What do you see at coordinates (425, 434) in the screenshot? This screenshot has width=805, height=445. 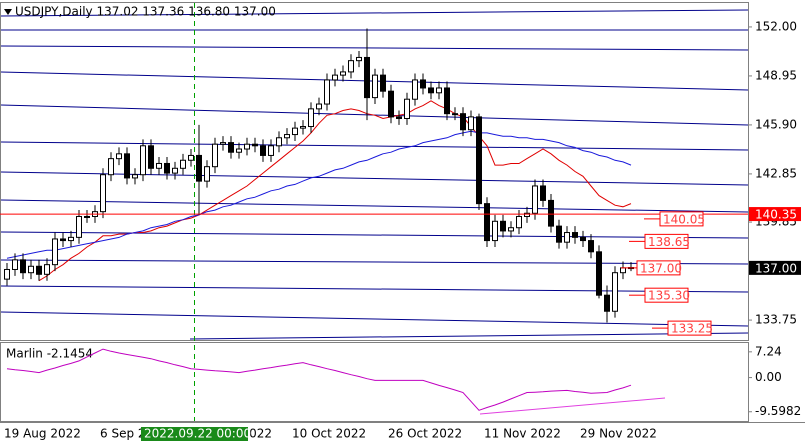 I see `x-tick-label: 26 Oct 2022` at bounding box center [425, 434].